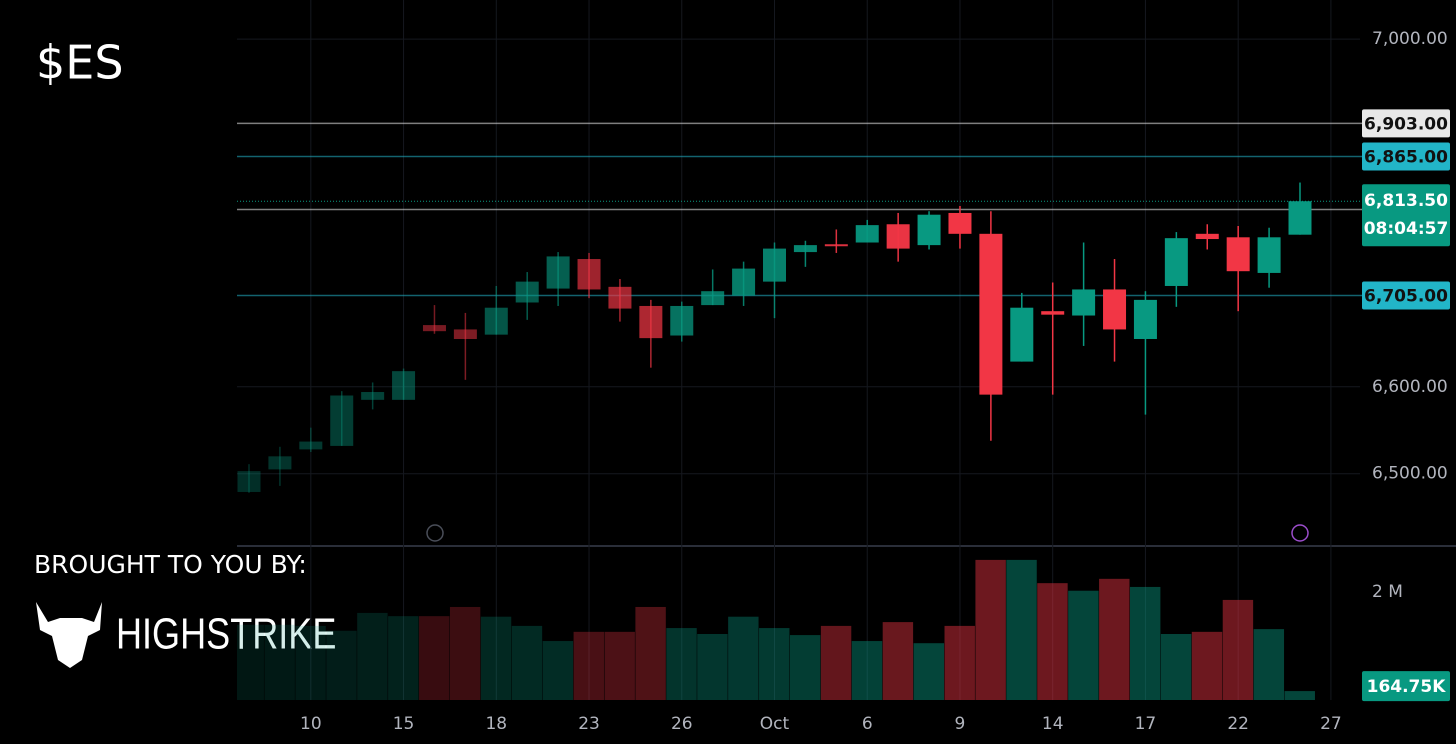 The width and height of the screenshot is (1456, 744). What do you see at coordinates (1053, 724) in the screenshot?
I see `x-tick-label: 14` at bounding box center [1053, 724].